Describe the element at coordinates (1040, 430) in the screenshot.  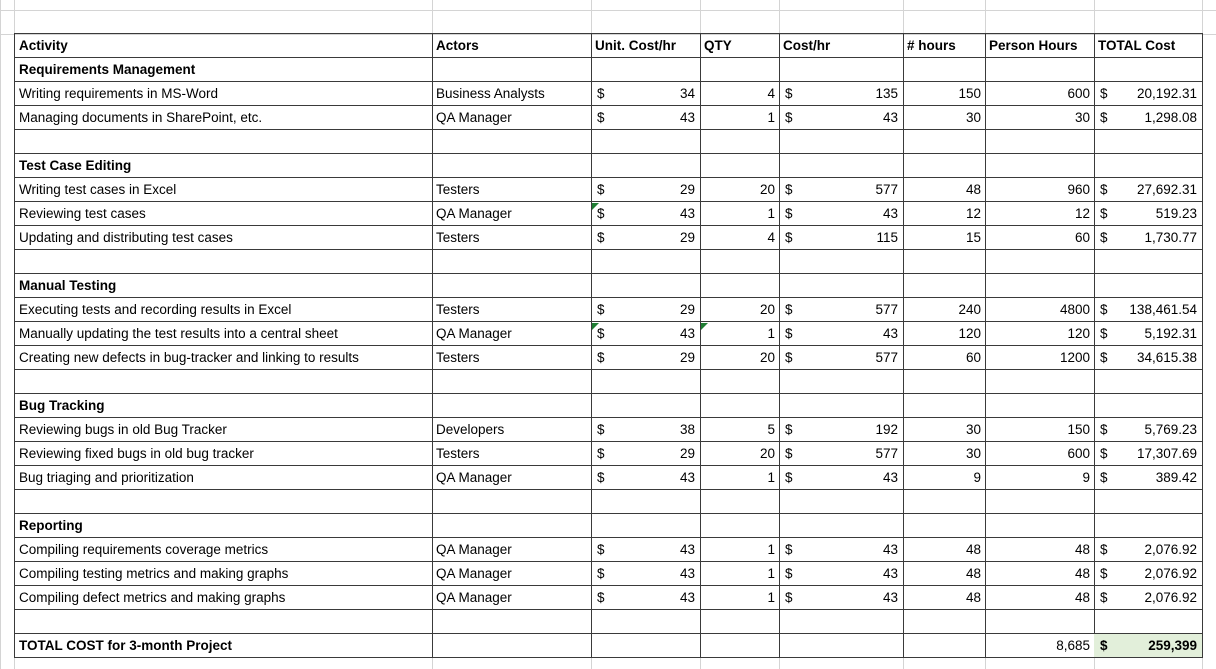
I see `person-hours: 150` at that location.